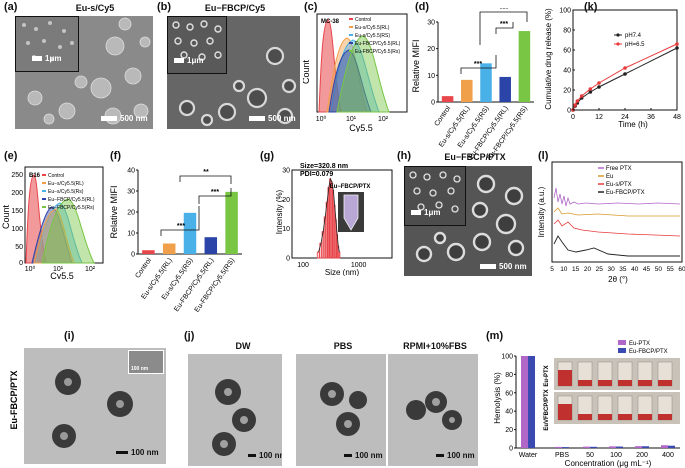 This screenshot has width=685, height=468. Describe the element at coordinates (599, 117) in the screenshot. I see `k-xtick: 12` at that location.